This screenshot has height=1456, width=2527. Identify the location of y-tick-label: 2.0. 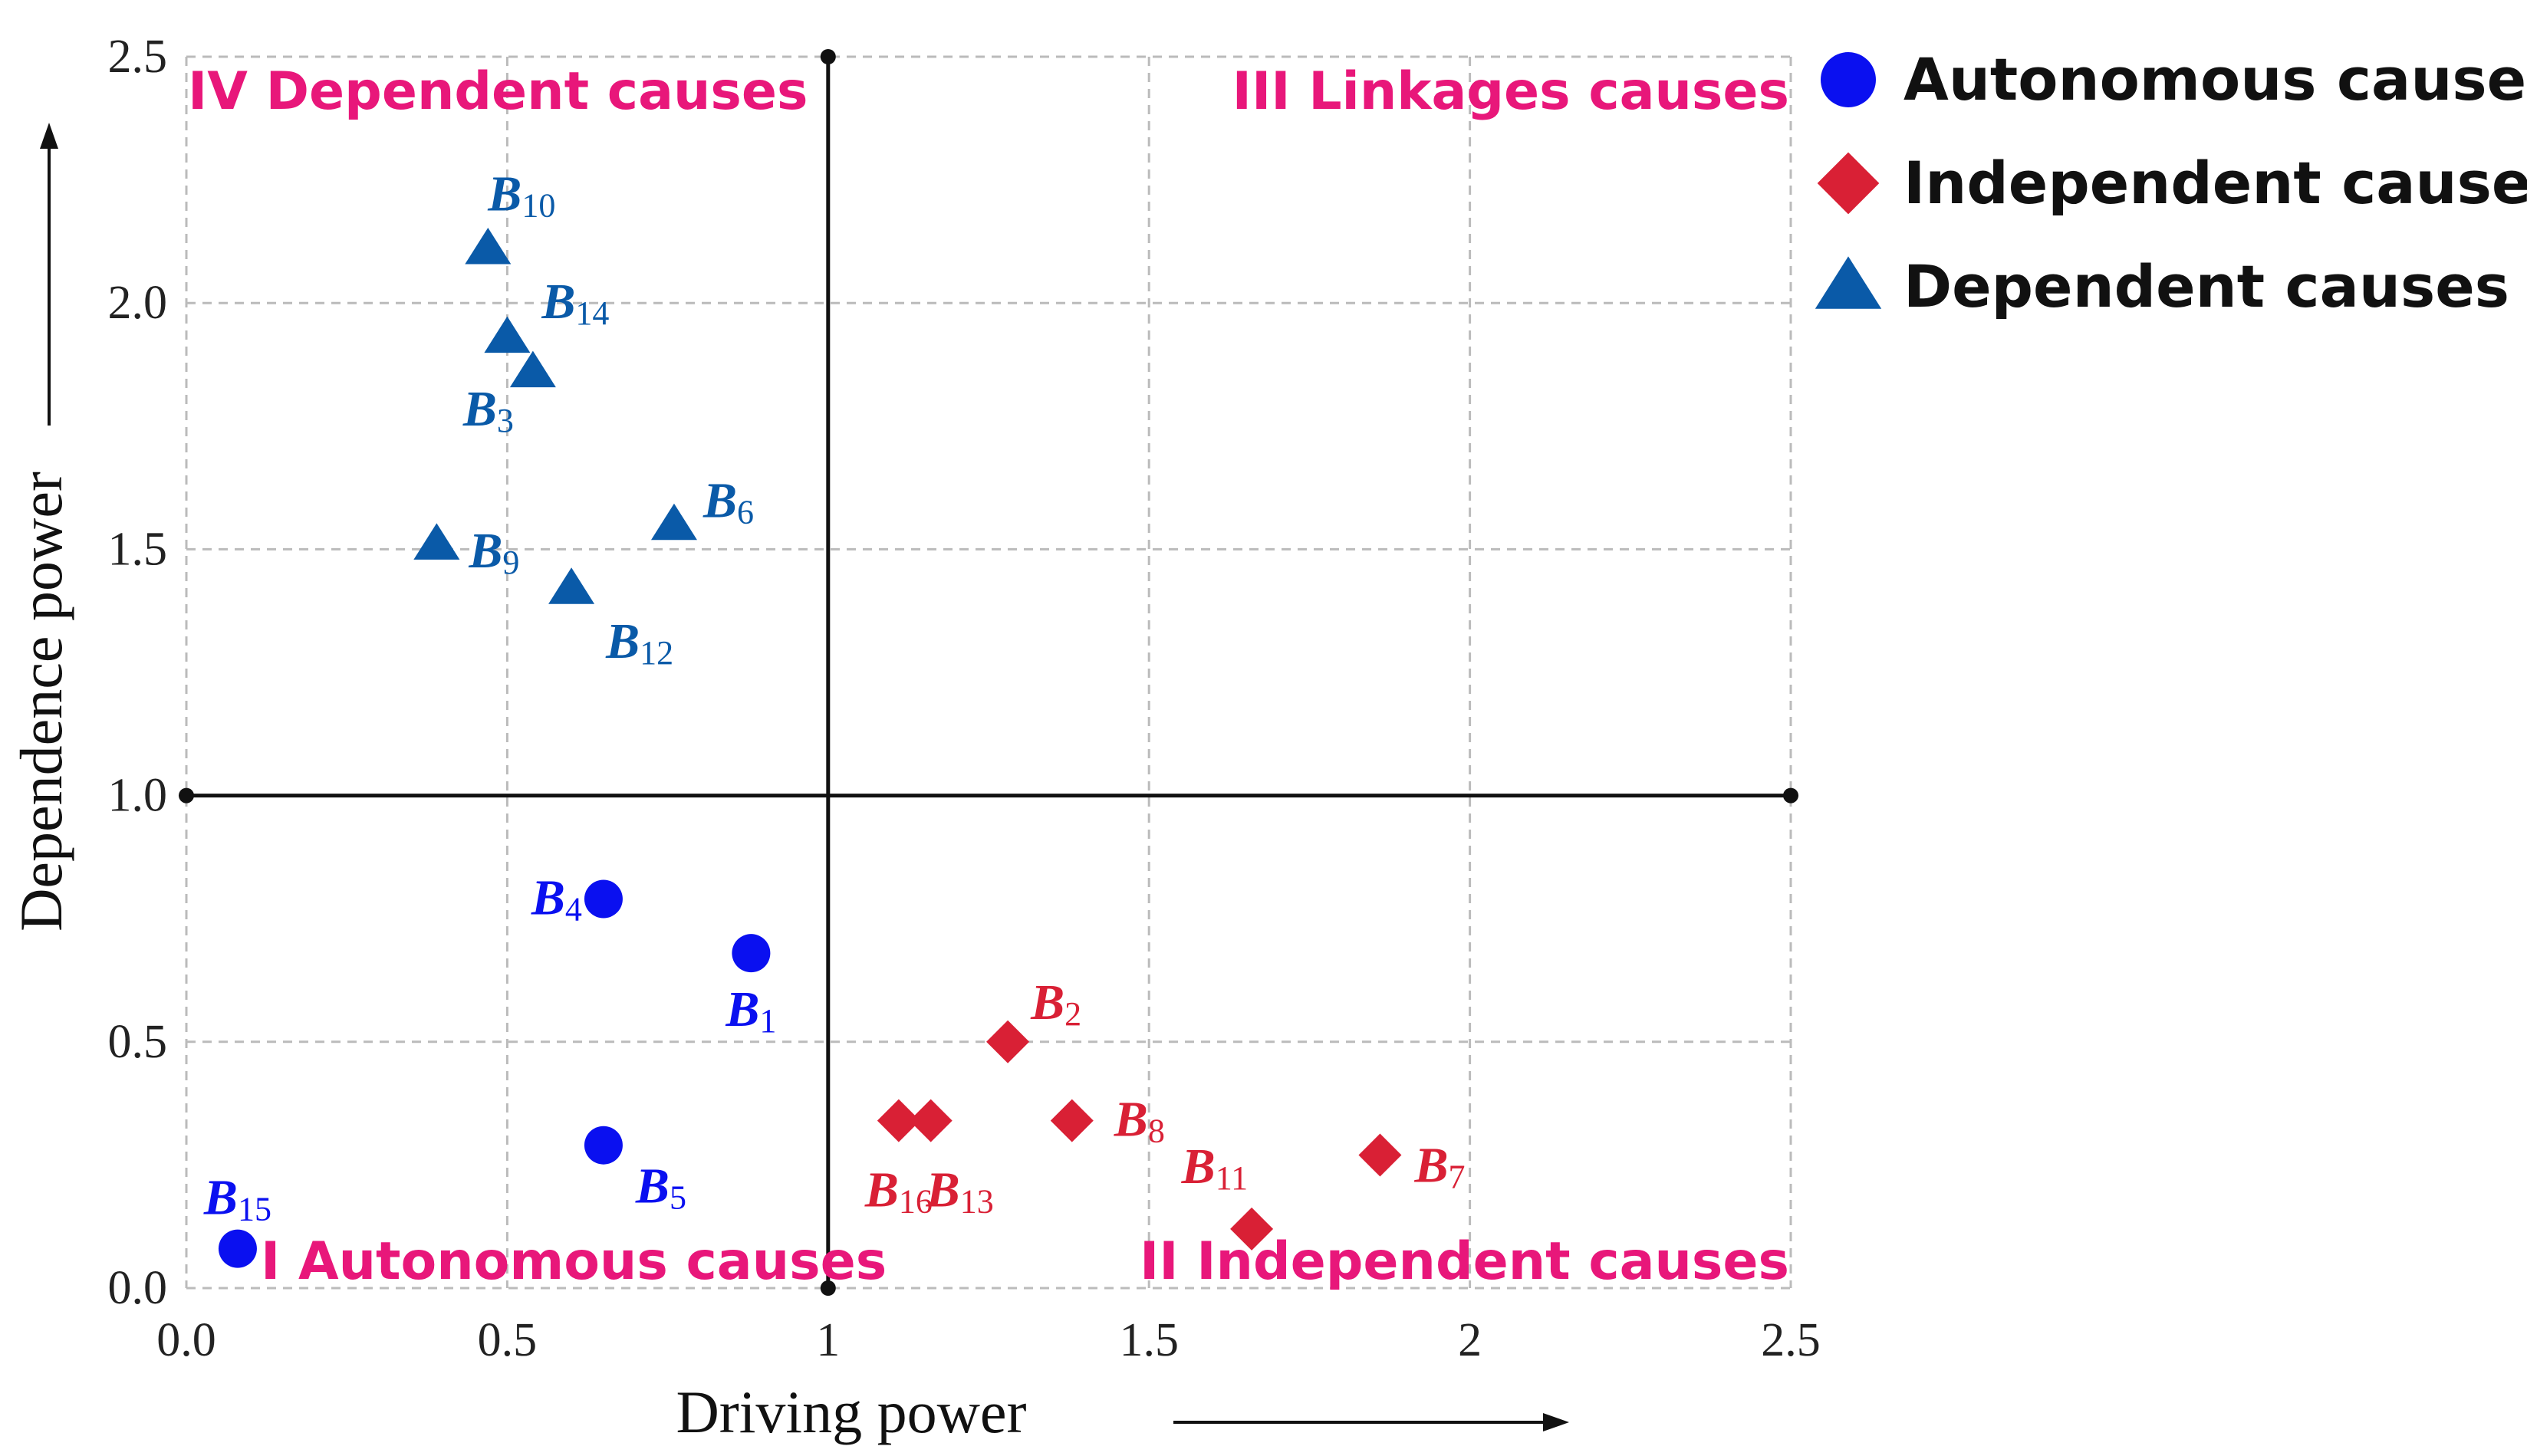
(138, 303).